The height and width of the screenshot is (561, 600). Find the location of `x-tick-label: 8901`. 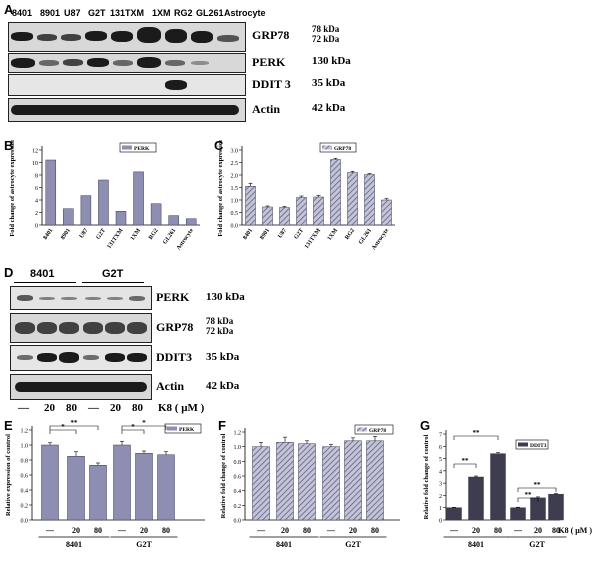

x-tick-label: 8901 is located at coordinates (265, 234).